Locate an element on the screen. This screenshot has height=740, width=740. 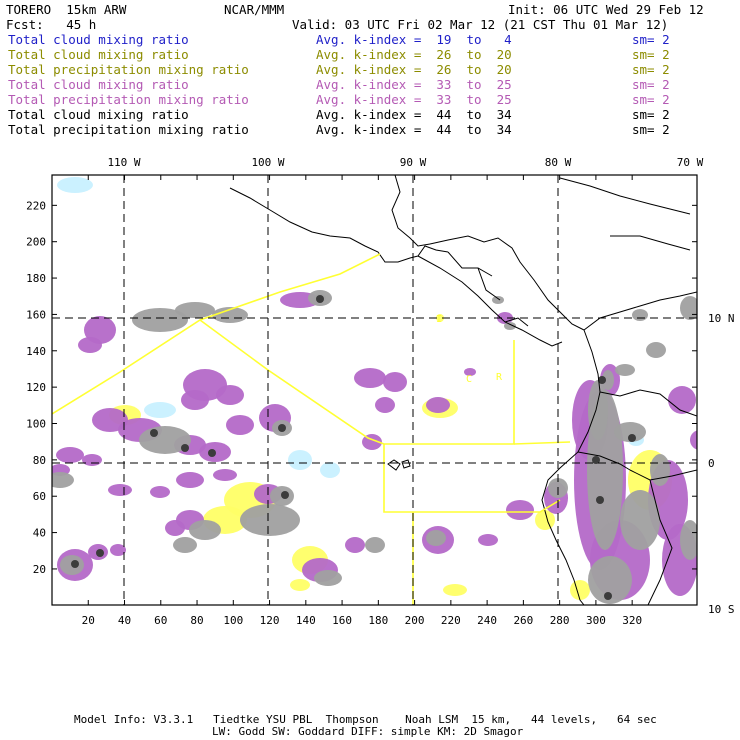
x-tick-label: 60 is located at coordinates (160, 620).